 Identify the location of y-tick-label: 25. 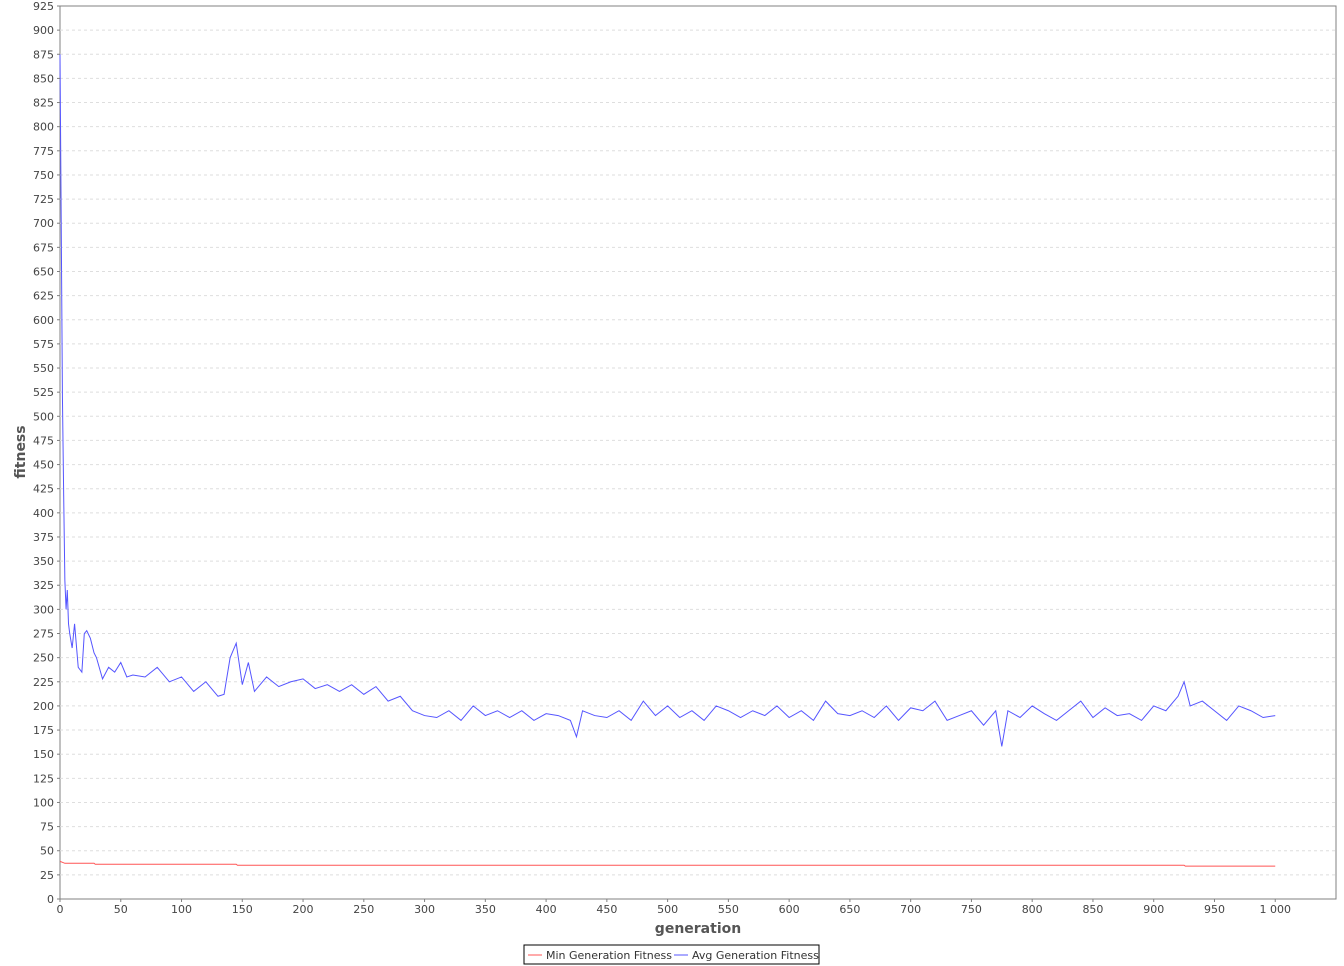
(47, 875).